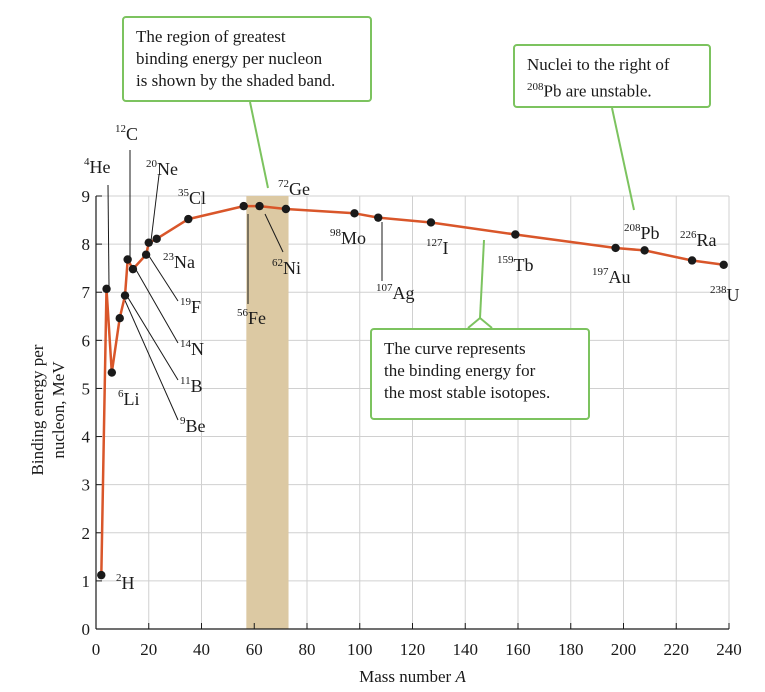  What do you see at coordinates (126, 133) in the screenshot?
I see `nuclide-label-12C: 12C` at bounding box center [126, 133].